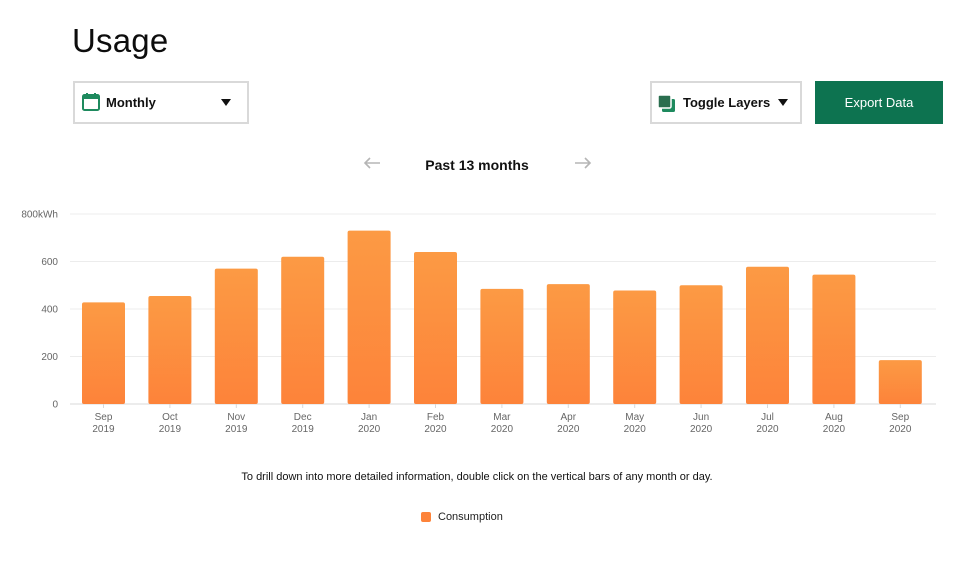 This screenshot has width=964, height=585. What do you see at coordinates (900, 423) in the screenshot?
I see `x-tick-label: Sep 2020` at bounding box center [900, 423].